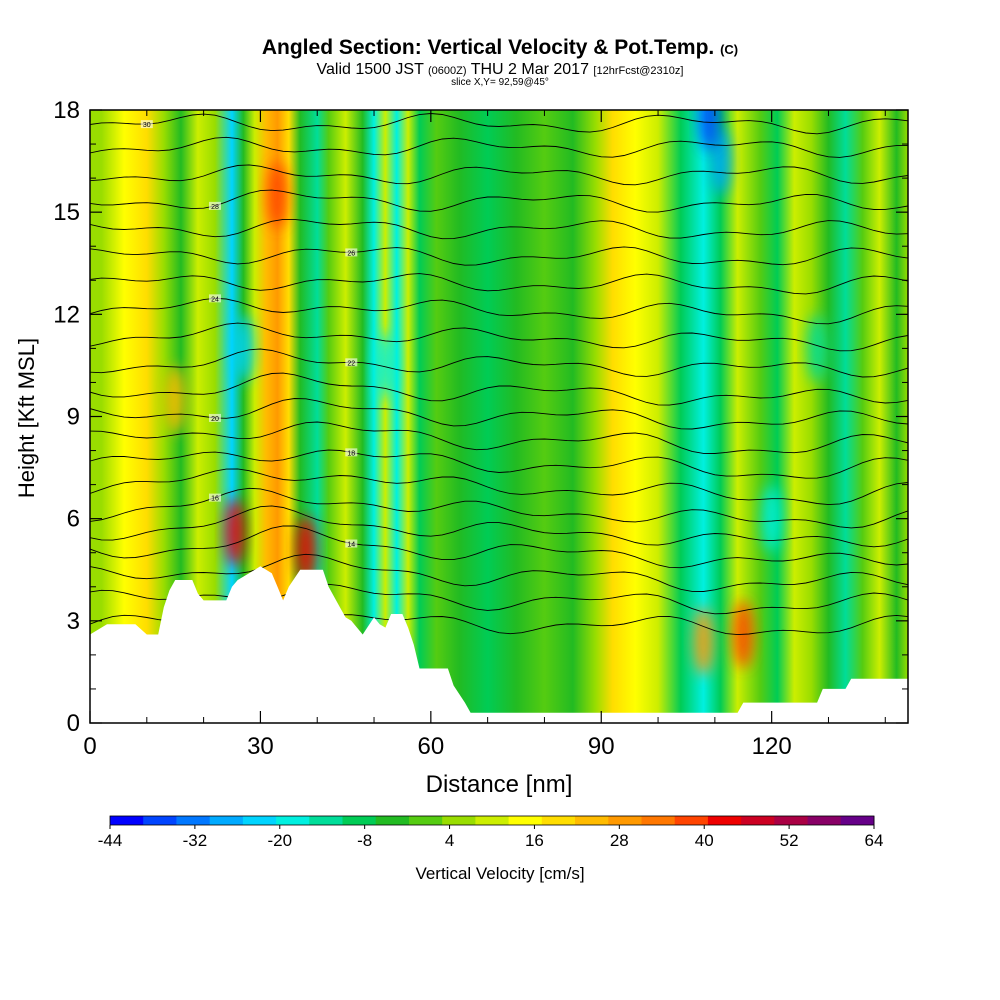 The width and height of the screenshot is (1000, 1000). Describe the element at coordinates (601, 746) in the screenshot. I see `x-tick-label: 90` at that location.